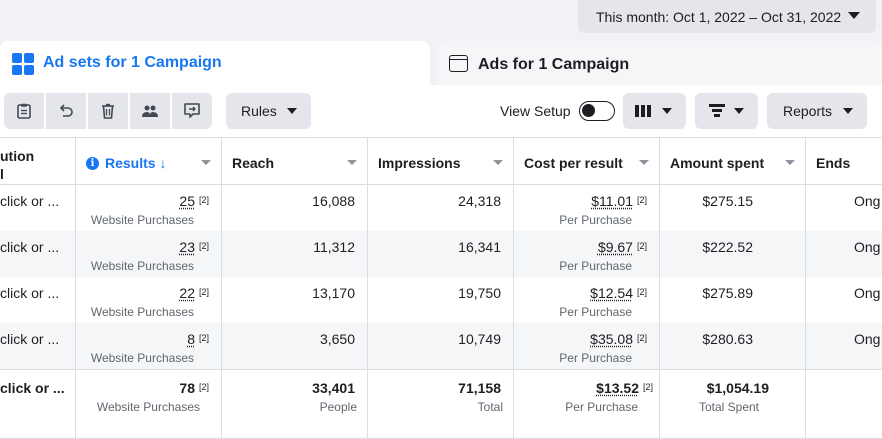  What do you see at coordinates (588, 110) in the screenshot?
I see `toggle-knob` at bounding box center [588, 110].